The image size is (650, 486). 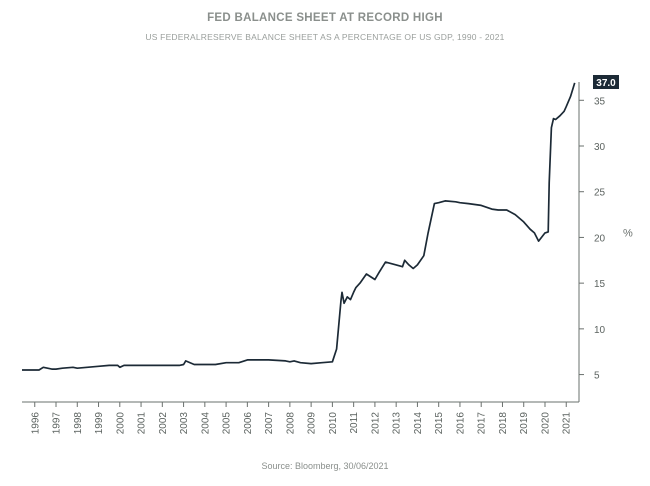 I want to click on x-tick-label: 2018, so click(x=503, y=423).